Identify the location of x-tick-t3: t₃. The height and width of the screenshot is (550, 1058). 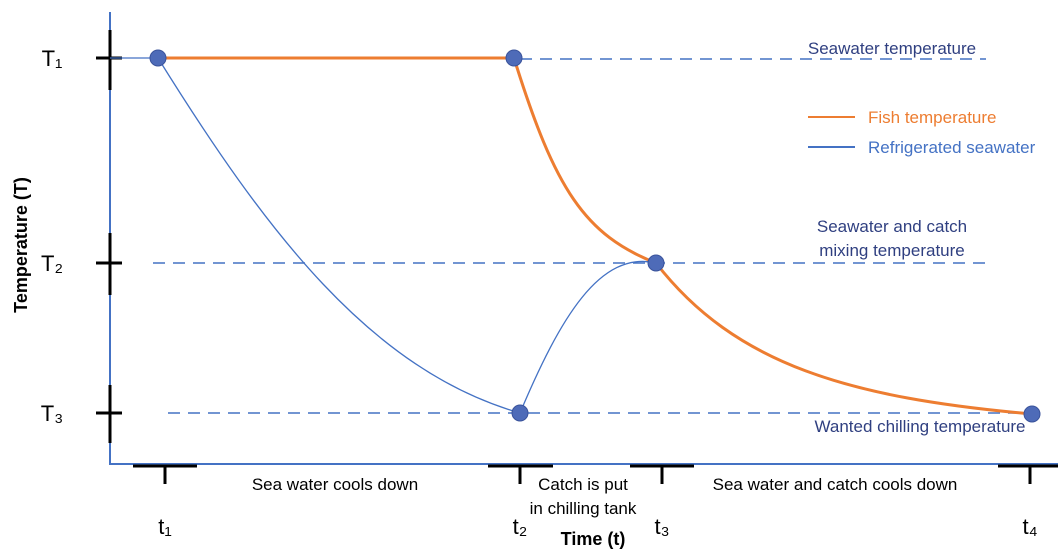
(661, 526).